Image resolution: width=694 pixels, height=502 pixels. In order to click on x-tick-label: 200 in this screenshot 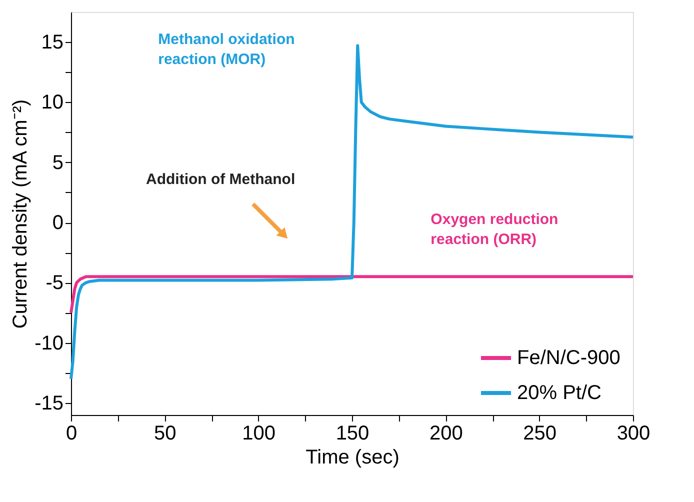, I will do `click(446, 433)`.